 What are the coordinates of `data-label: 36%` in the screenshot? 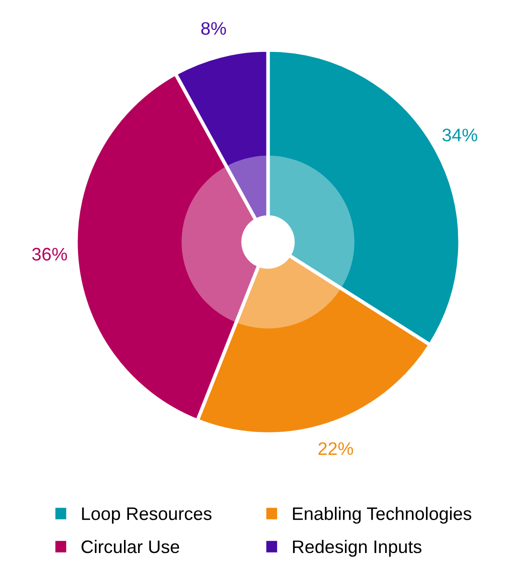 It's located at (49, 254).